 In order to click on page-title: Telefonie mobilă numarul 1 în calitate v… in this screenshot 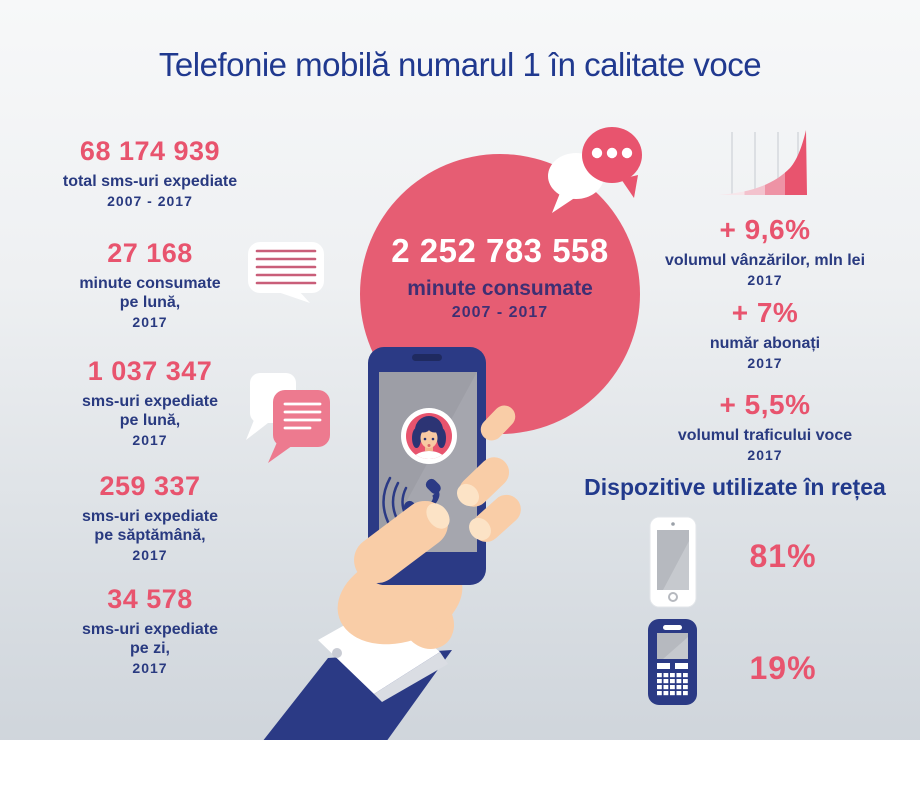, I will do `click(460, 64)`.